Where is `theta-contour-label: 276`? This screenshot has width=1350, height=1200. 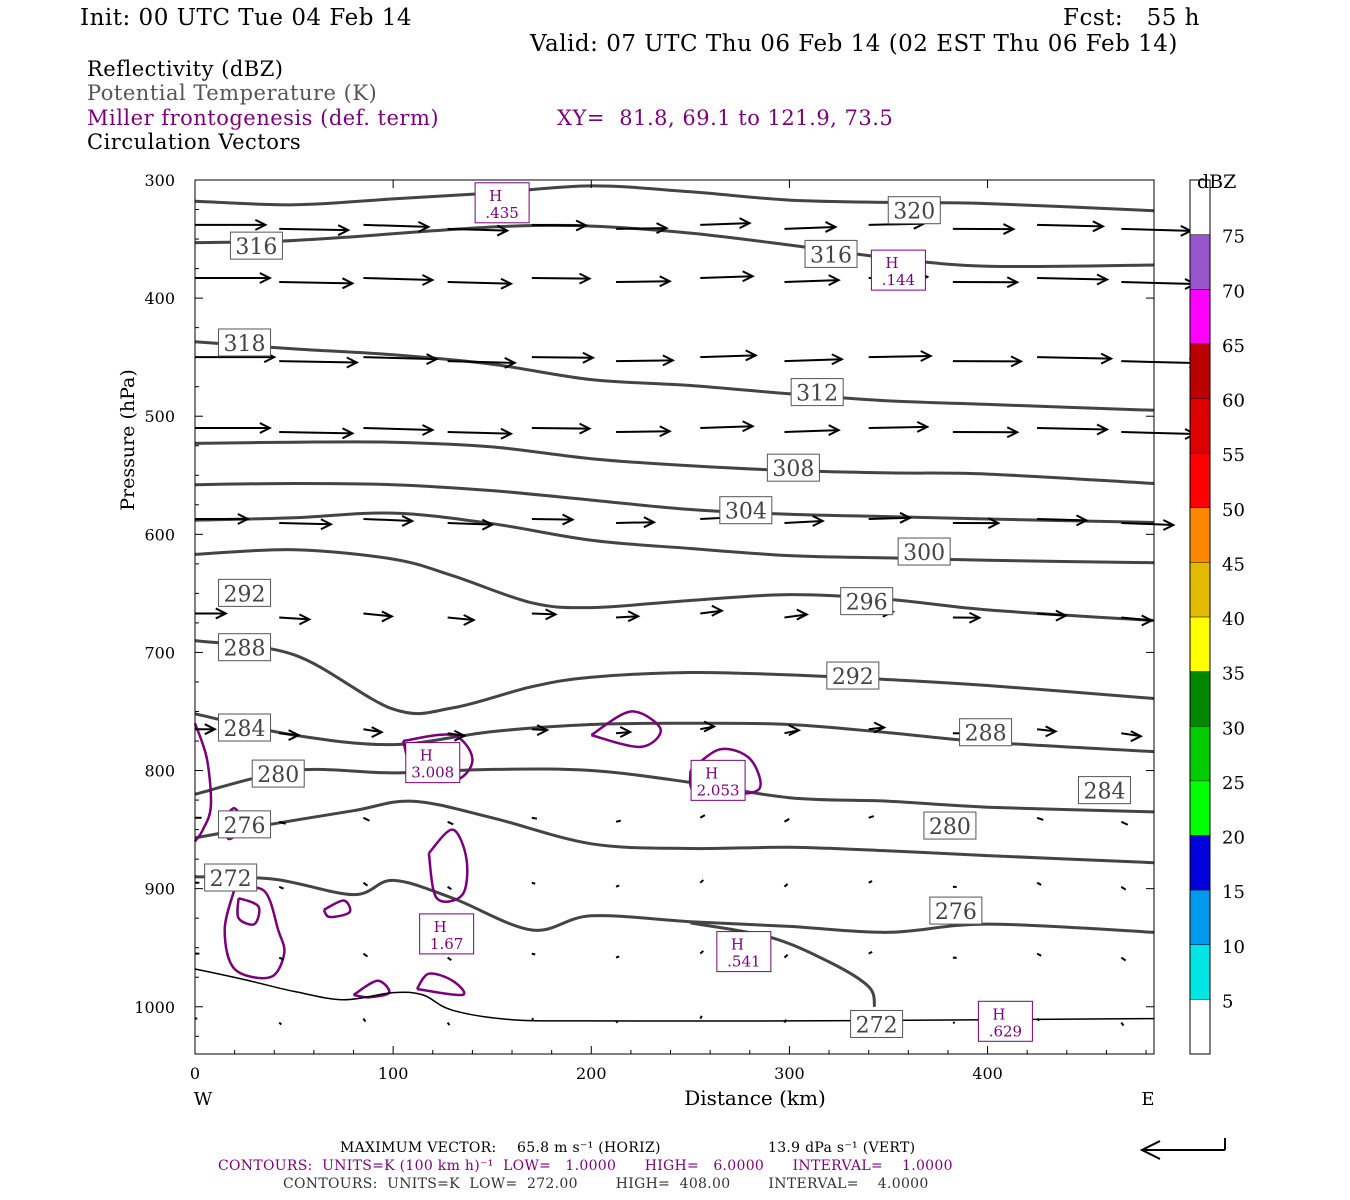 theta-contour-label: 276 is located at coordinates (245, 824).